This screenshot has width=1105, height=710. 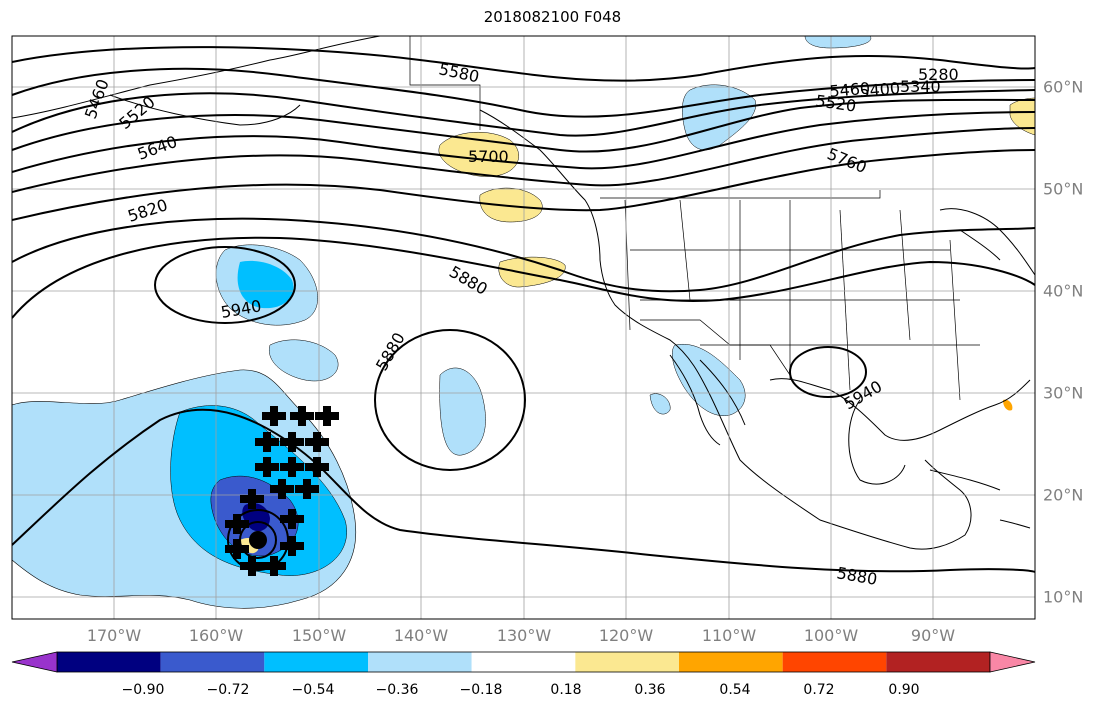 What do you see at coordinates (1063, 87) in the screenshot?
I see `lat-label: 60°N` at bounding box center [1063, 87].